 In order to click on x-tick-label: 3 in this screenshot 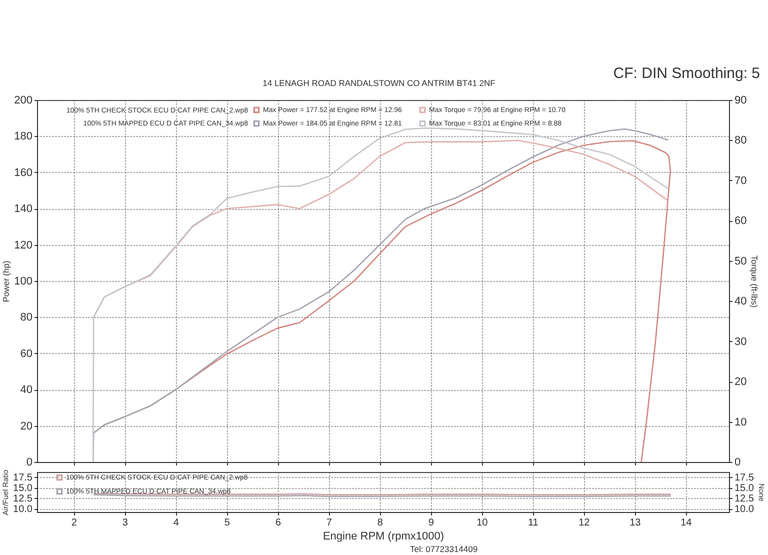, I will do `click(125, 523)`.